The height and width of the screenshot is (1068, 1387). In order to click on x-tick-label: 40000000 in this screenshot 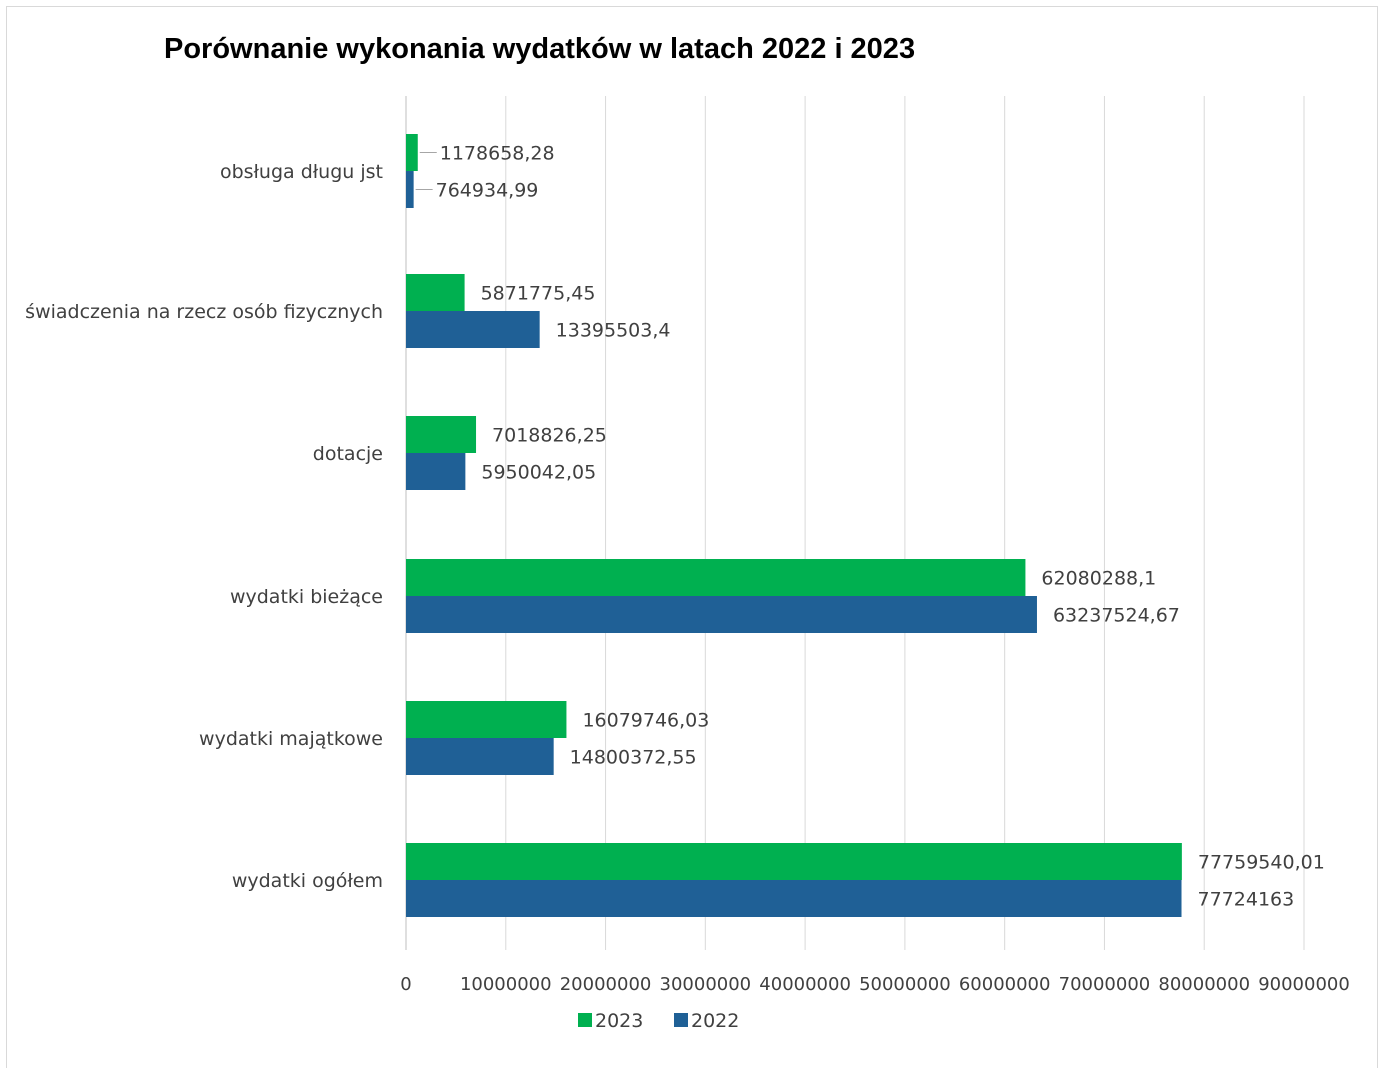, I will do `click(805, 984)`.